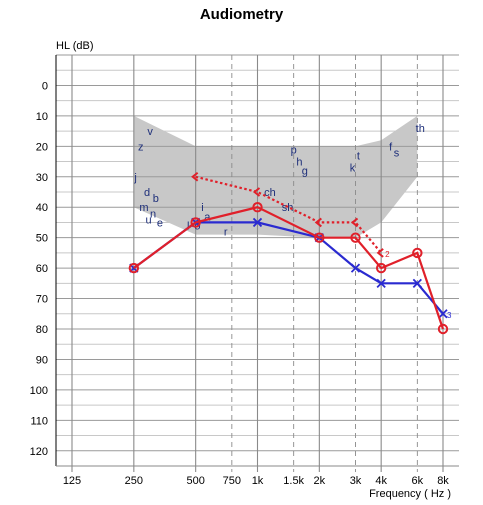  Describe the element at coordinates (258, 481) in the screenshot. I see `x-tick-label: 1k` at that location.